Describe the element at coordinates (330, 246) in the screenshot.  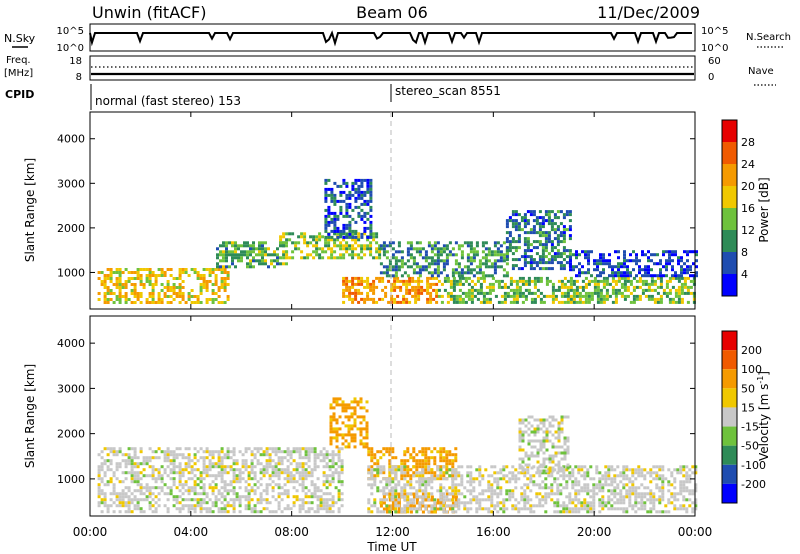
I see `scatter-region` at that location.